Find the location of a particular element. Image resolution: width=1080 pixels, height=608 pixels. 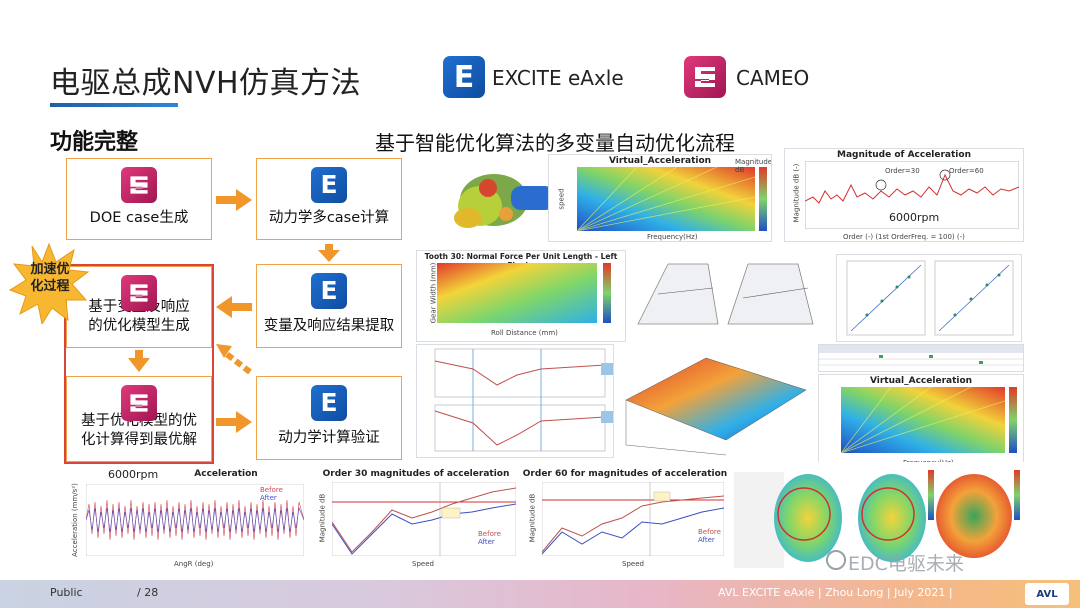

response-surface-image is located at coordinates (716, 405).